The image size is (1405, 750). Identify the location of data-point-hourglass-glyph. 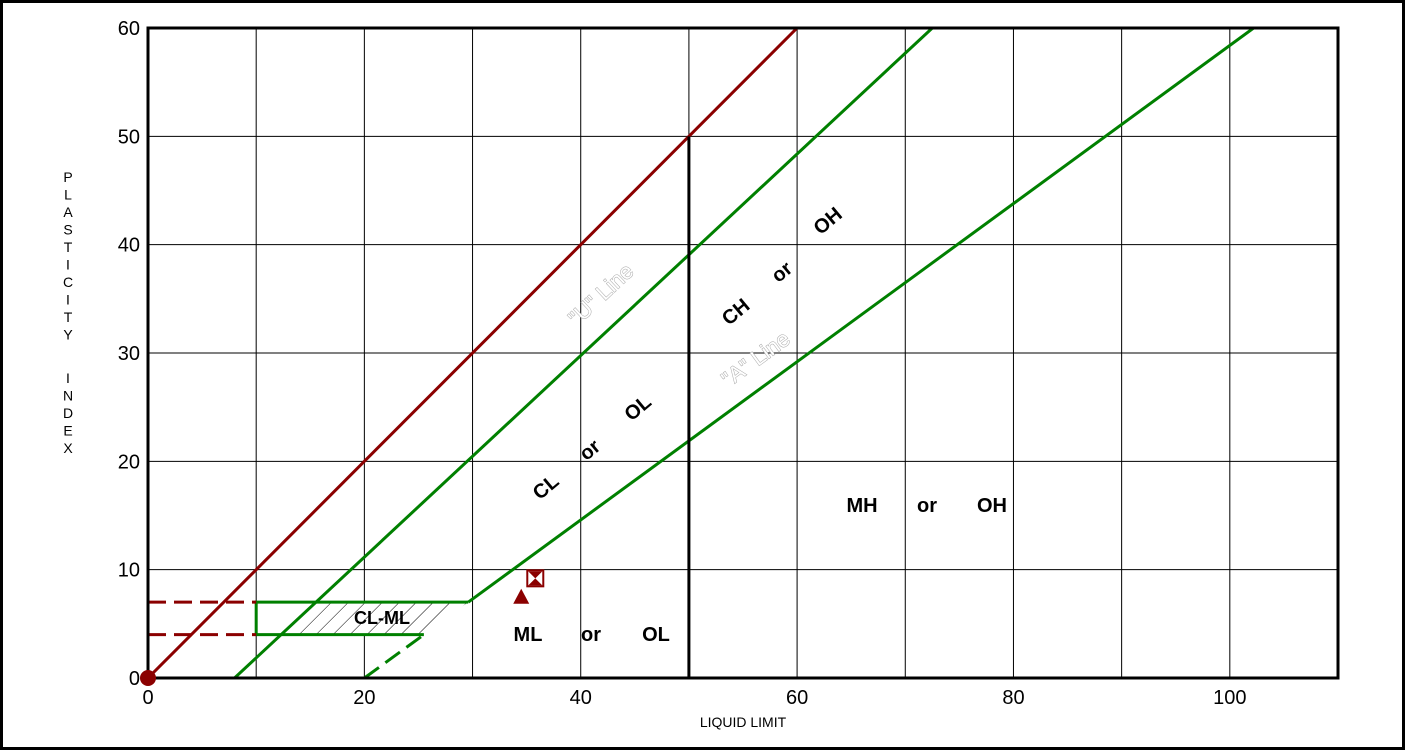
(535, 578).